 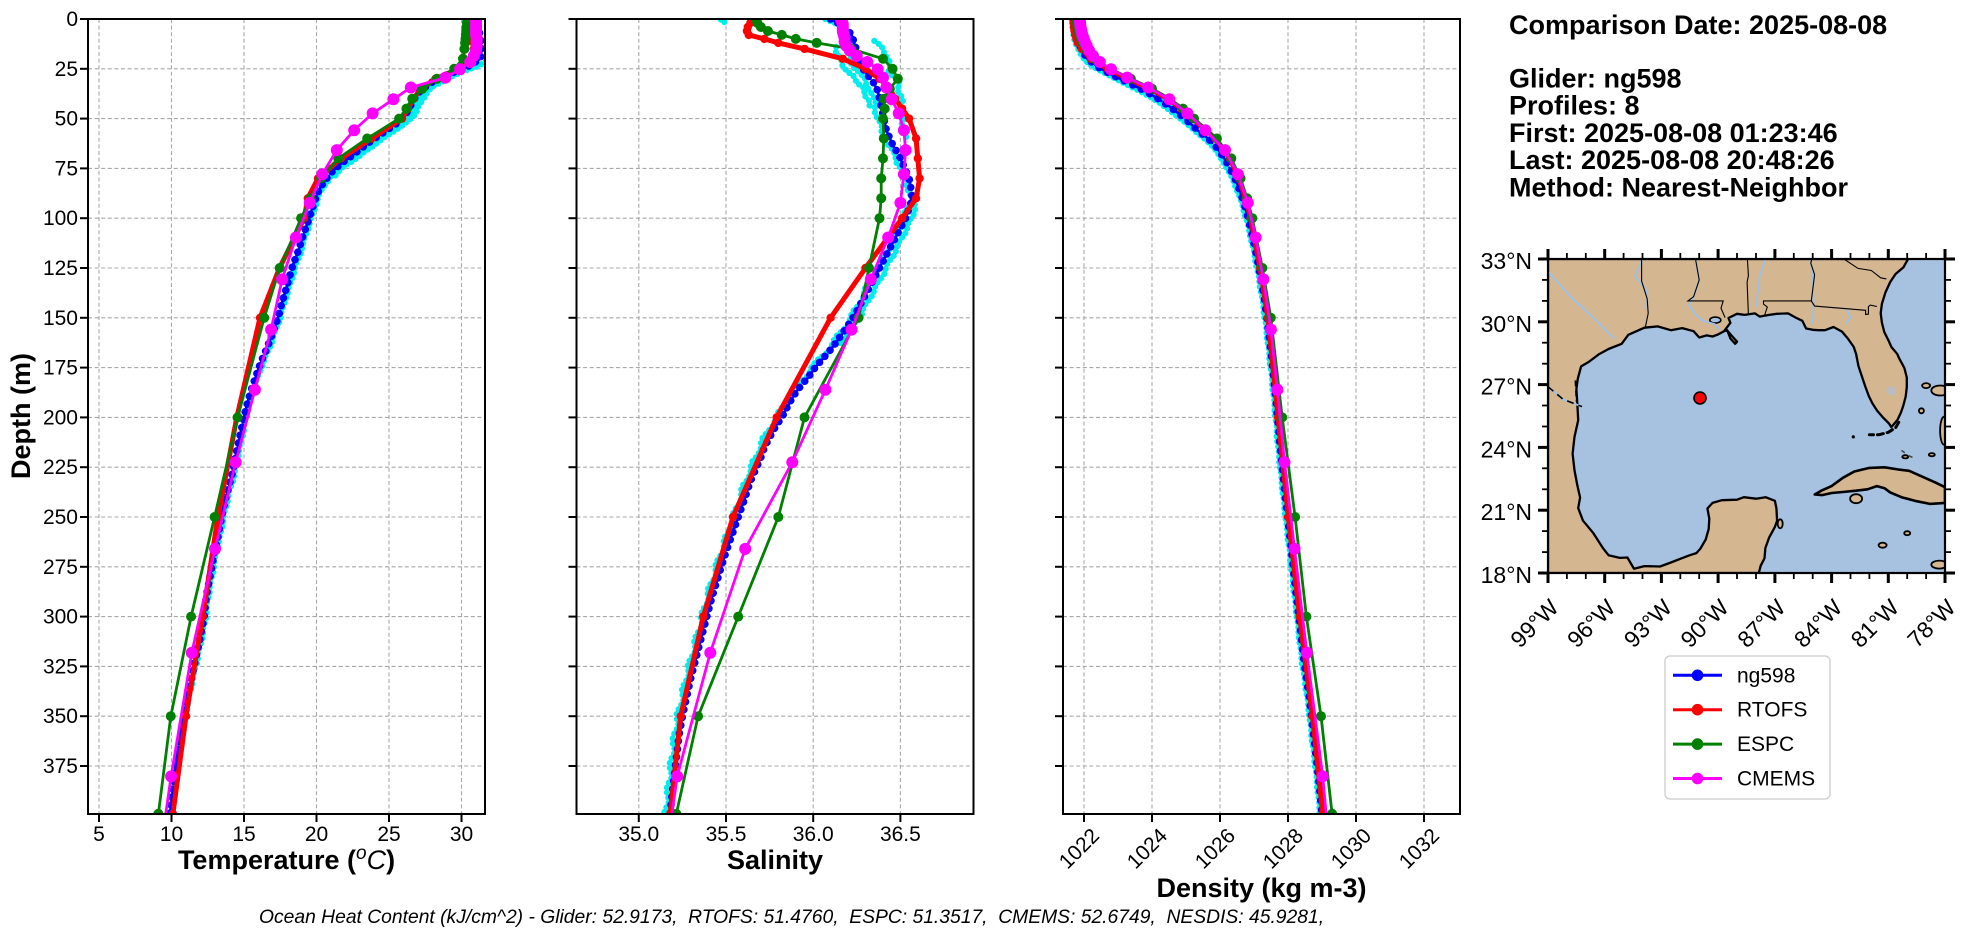 I want to click on svg-text: Glider: ng598, so click(x=1595, y=78).